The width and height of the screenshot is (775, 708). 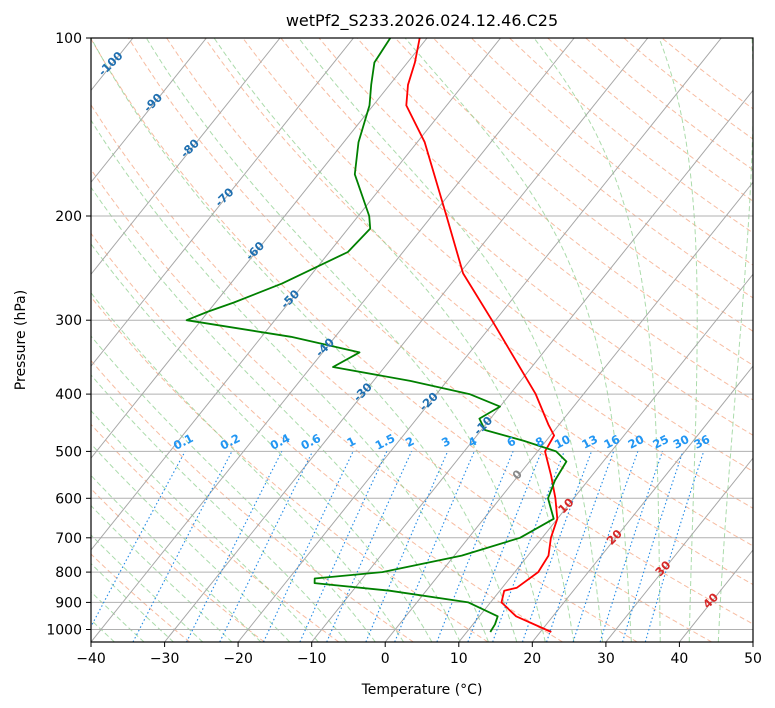 What do you see at coordinates (64, 631) in the screenshot?
I see `y-tick-label: 1000` at bounding box center [64, 631].